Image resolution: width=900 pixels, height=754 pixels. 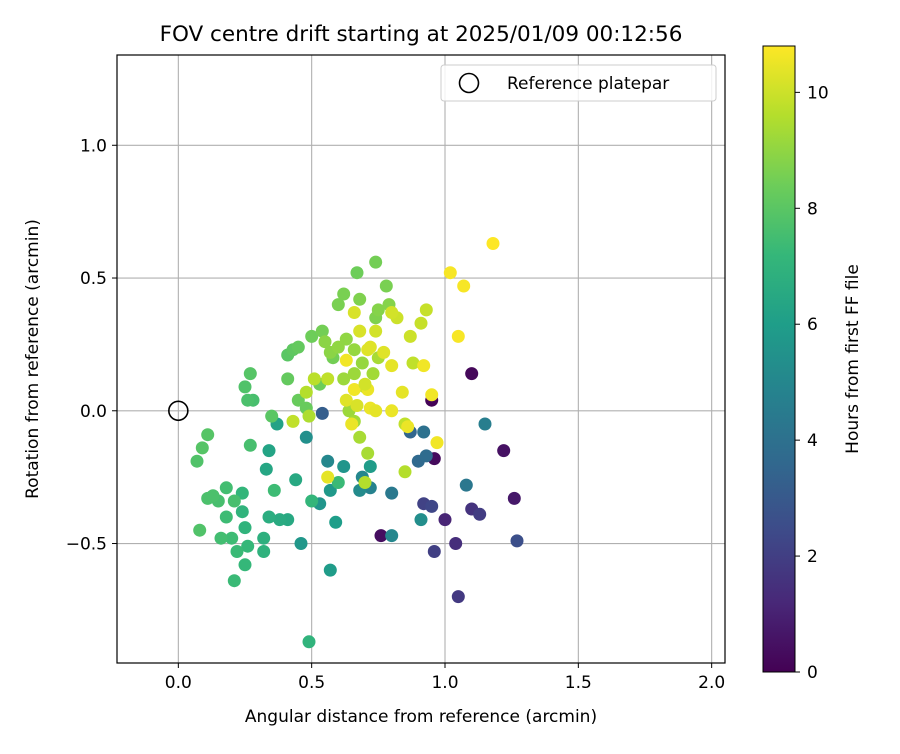 I want to click on colorbar-tick-label: 4, so click(x=812, y=441).